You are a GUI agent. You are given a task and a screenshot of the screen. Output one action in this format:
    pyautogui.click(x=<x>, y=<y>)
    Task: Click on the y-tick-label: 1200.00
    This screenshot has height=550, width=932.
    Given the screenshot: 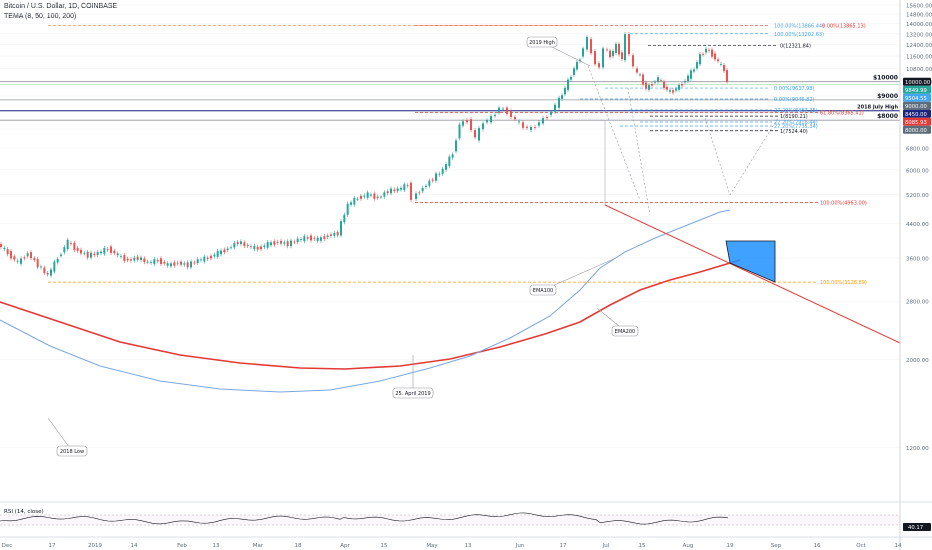 What is the action you would take?
    pyautogui.click(x=917, y=449)
    